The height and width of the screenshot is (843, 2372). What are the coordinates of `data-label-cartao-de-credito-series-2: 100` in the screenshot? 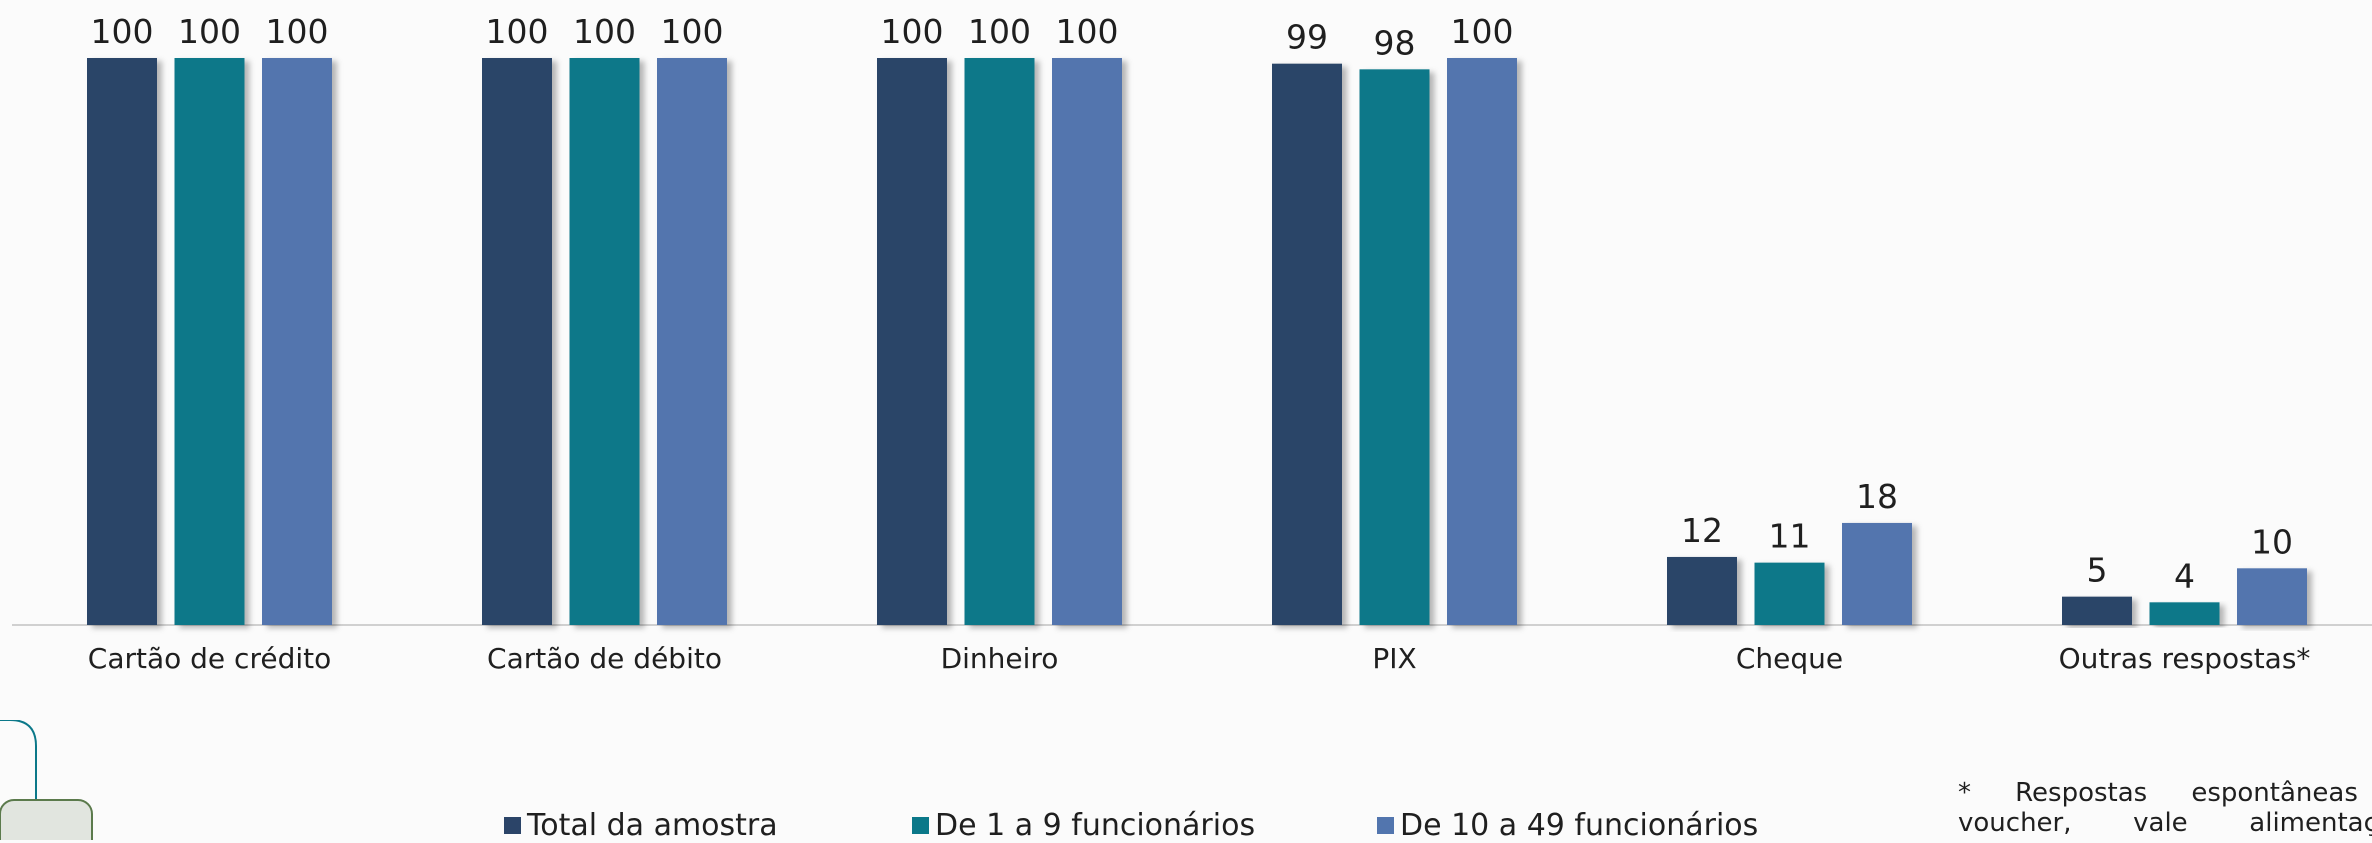 It's located at (297, 31).